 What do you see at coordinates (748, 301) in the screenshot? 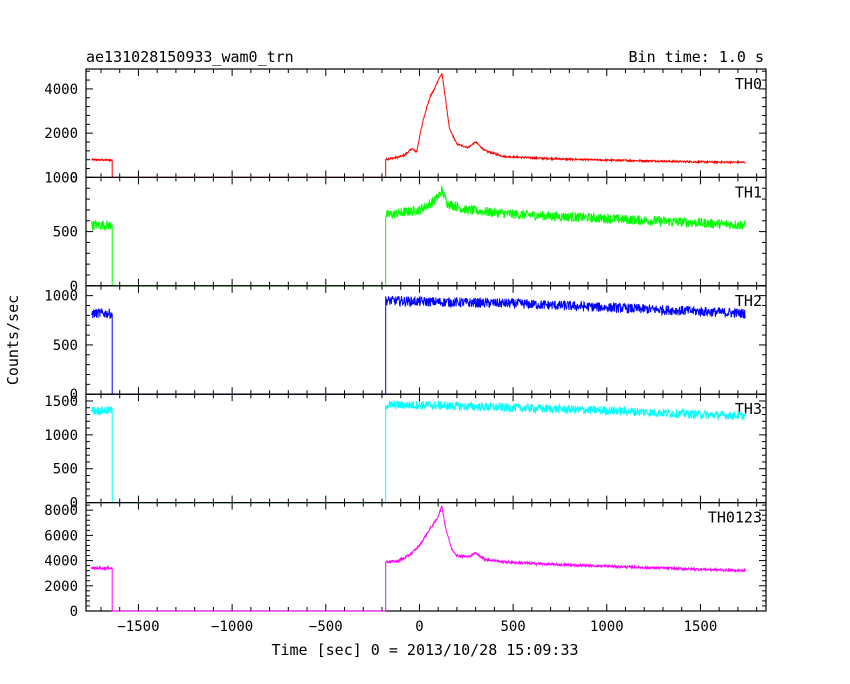
I see `panel-label: TH2` at bounding box center [748, 301].